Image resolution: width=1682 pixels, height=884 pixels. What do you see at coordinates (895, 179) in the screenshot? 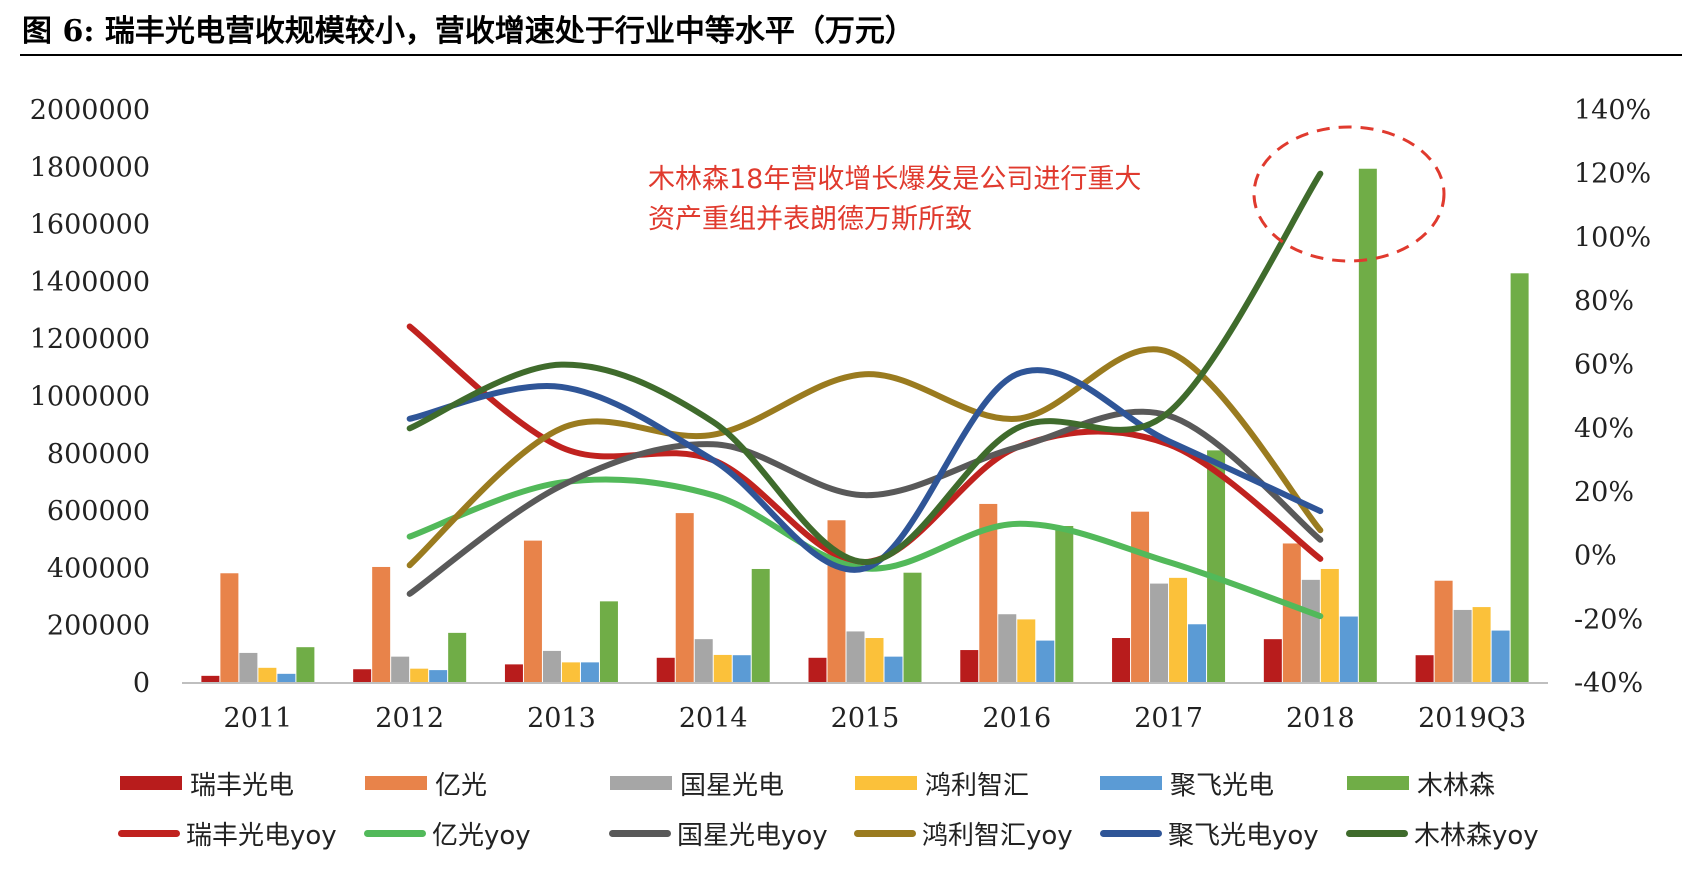
I see `annotation-line-1: 木林森18年营收增长爆发是公司进行重大` at bounding box center [895, 179].